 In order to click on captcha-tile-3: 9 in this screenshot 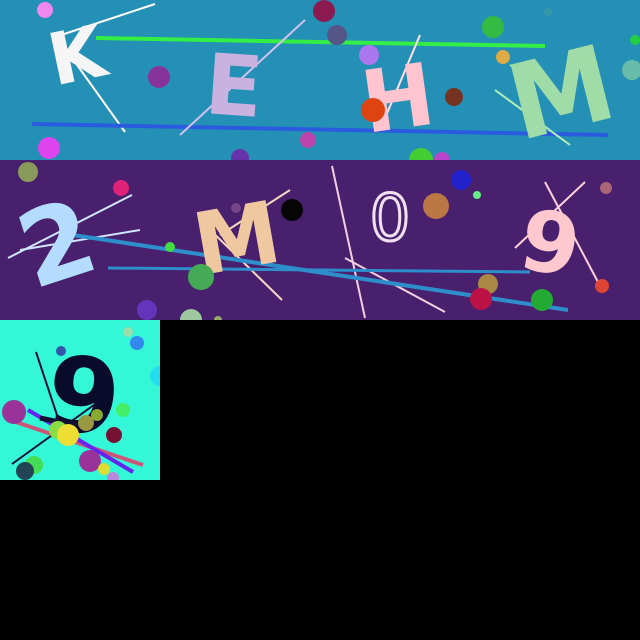, I will do `click(80, 400)`.